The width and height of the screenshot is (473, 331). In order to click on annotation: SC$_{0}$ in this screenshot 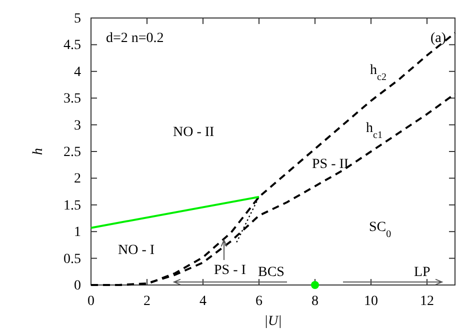, I will do `click(380, 230)`.